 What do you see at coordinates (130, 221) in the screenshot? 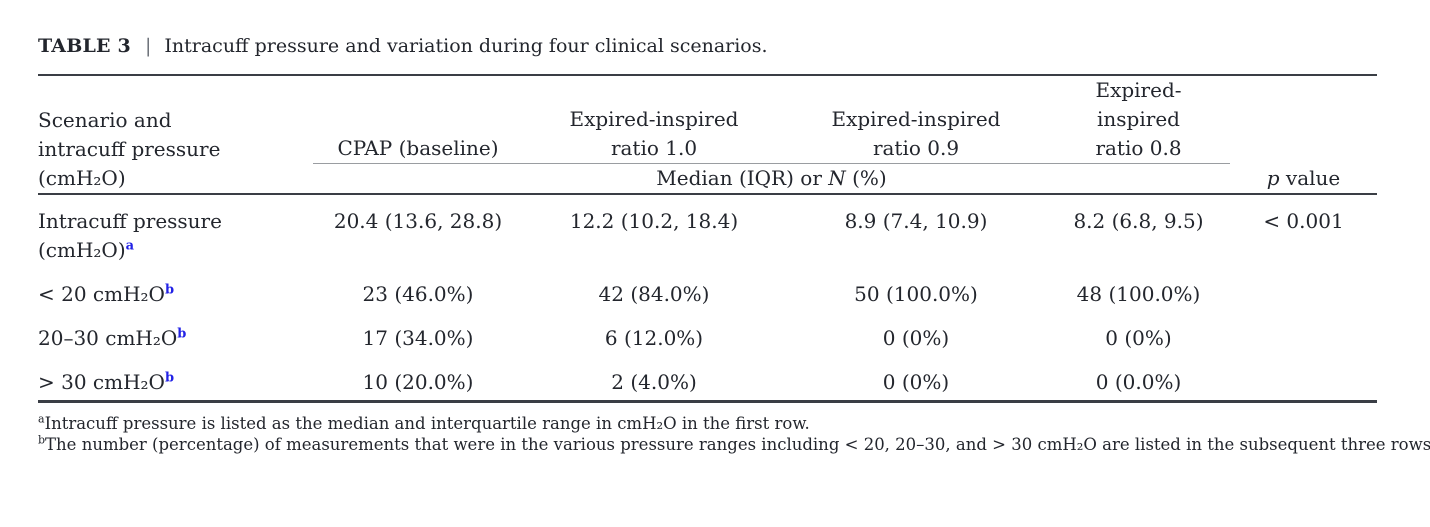
I see `row-label-intracuff-line1: Intracuff pressure` at bounding box center [130, 221].